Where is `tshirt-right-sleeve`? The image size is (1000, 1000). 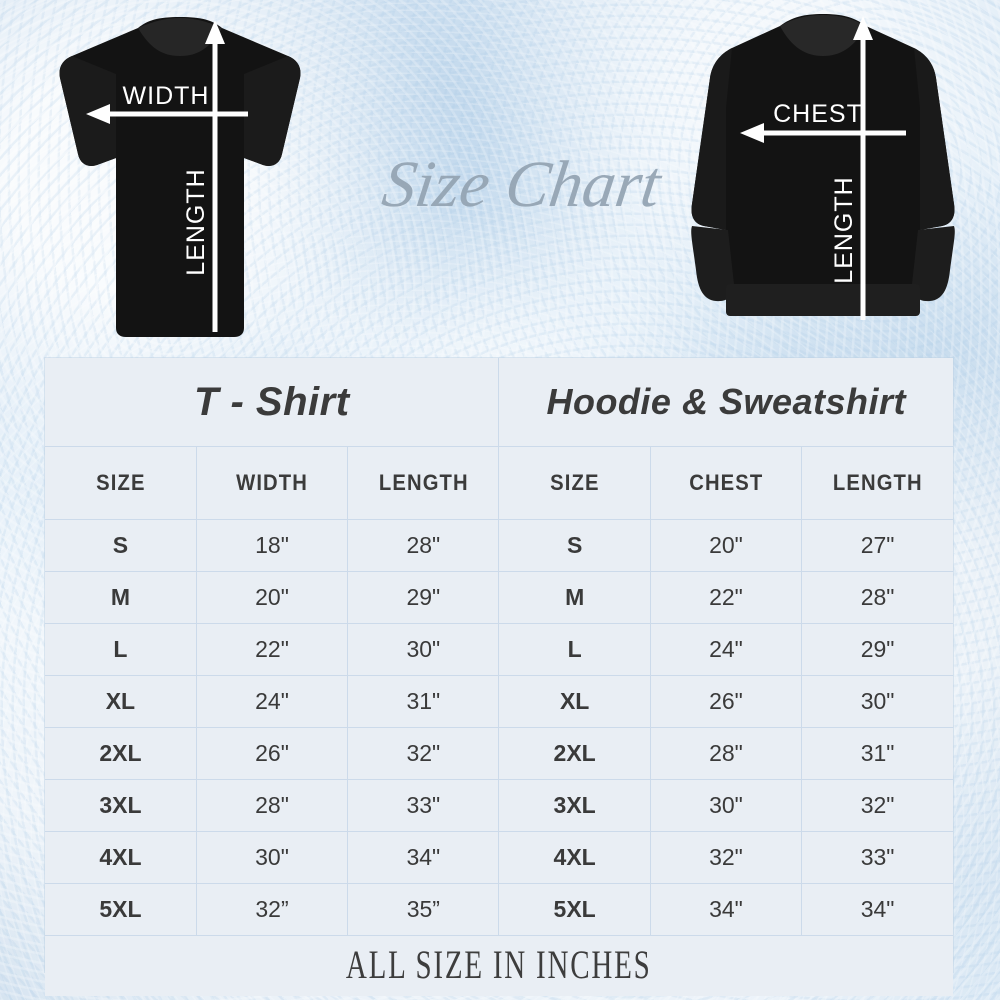 tshirt-right-sleeve is located at coordinates (272, 111).